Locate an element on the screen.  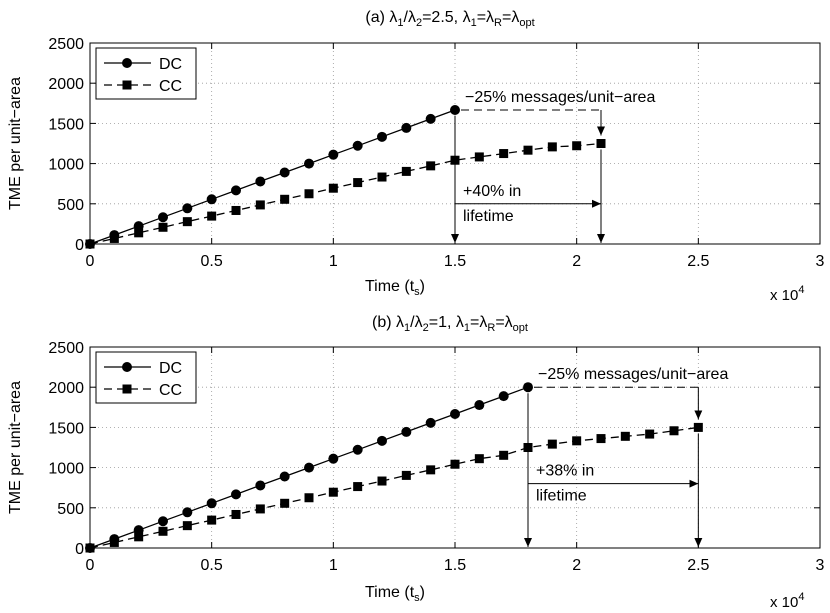
x-tick-labels: 0 0.5 1 1.5 2 2.5 3 is located at coordinates (455, 261).